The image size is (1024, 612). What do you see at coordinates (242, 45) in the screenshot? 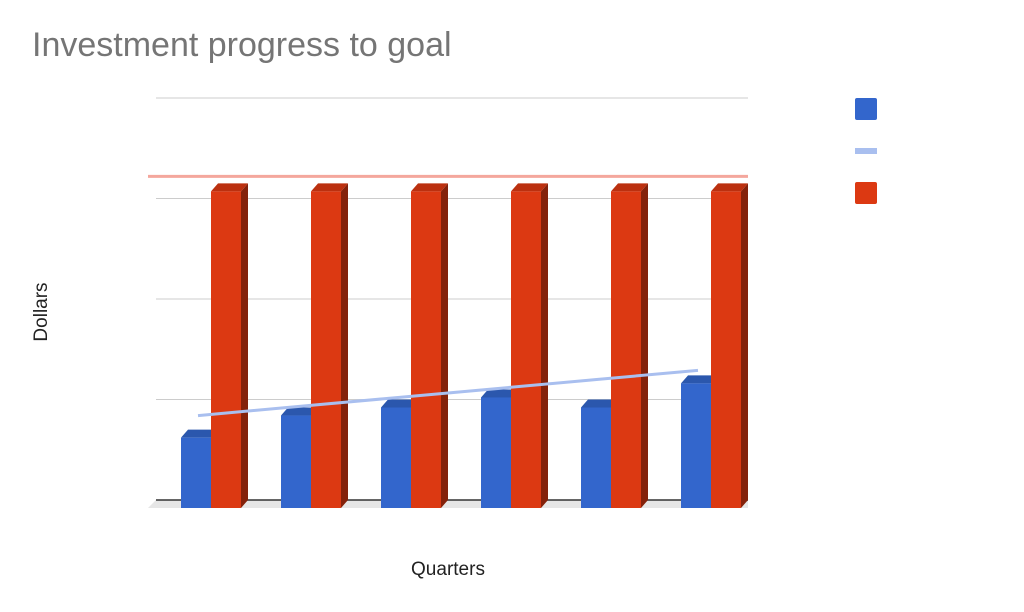
I see `chart-title: Investment progress to goal` at bounding box center [242, 45].